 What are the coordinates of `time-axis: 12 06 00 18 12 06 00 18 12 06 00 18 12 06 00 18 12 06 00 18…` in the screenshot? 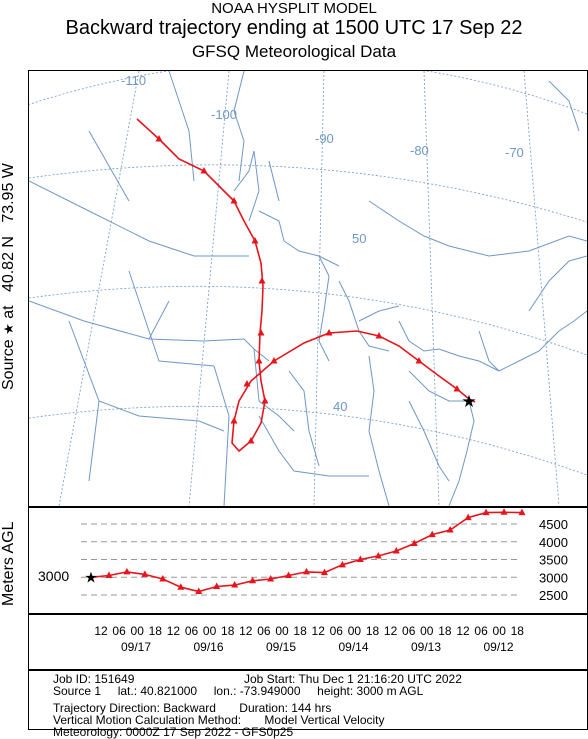 It's located at (308, 642).